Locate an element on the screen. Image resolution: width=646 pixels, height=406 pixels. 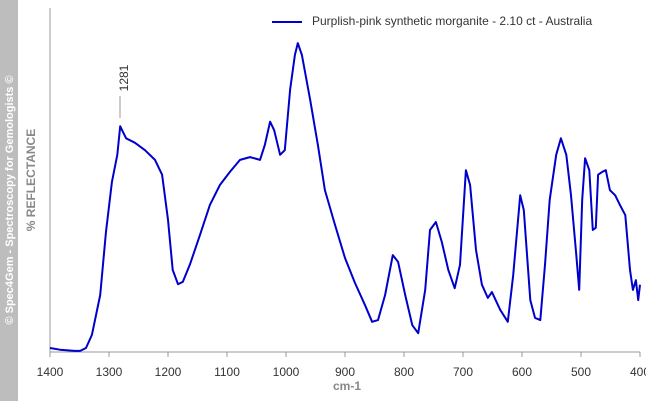
y-axis-label: % REFLECTANCE is located at coordinates (31, 180).